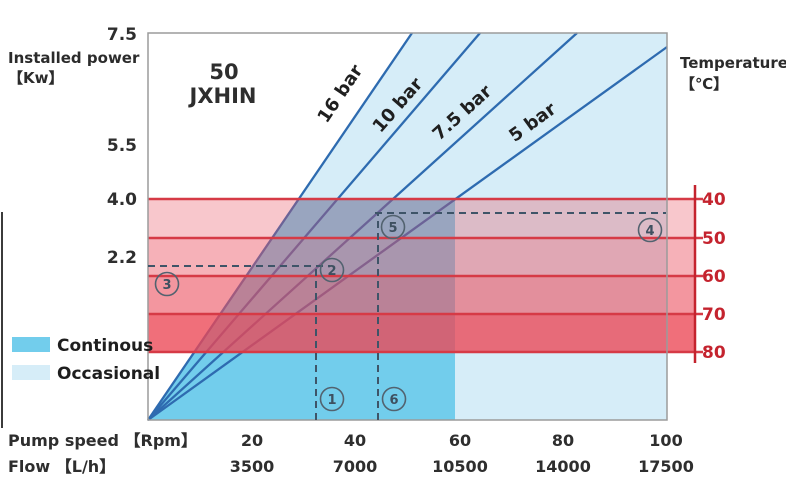 The image size is (786, 500). What do you see at coordinates (666, 466) in the screenshot?
I see `flow-tick-17500: 17500` at bounding box center [666, 466].